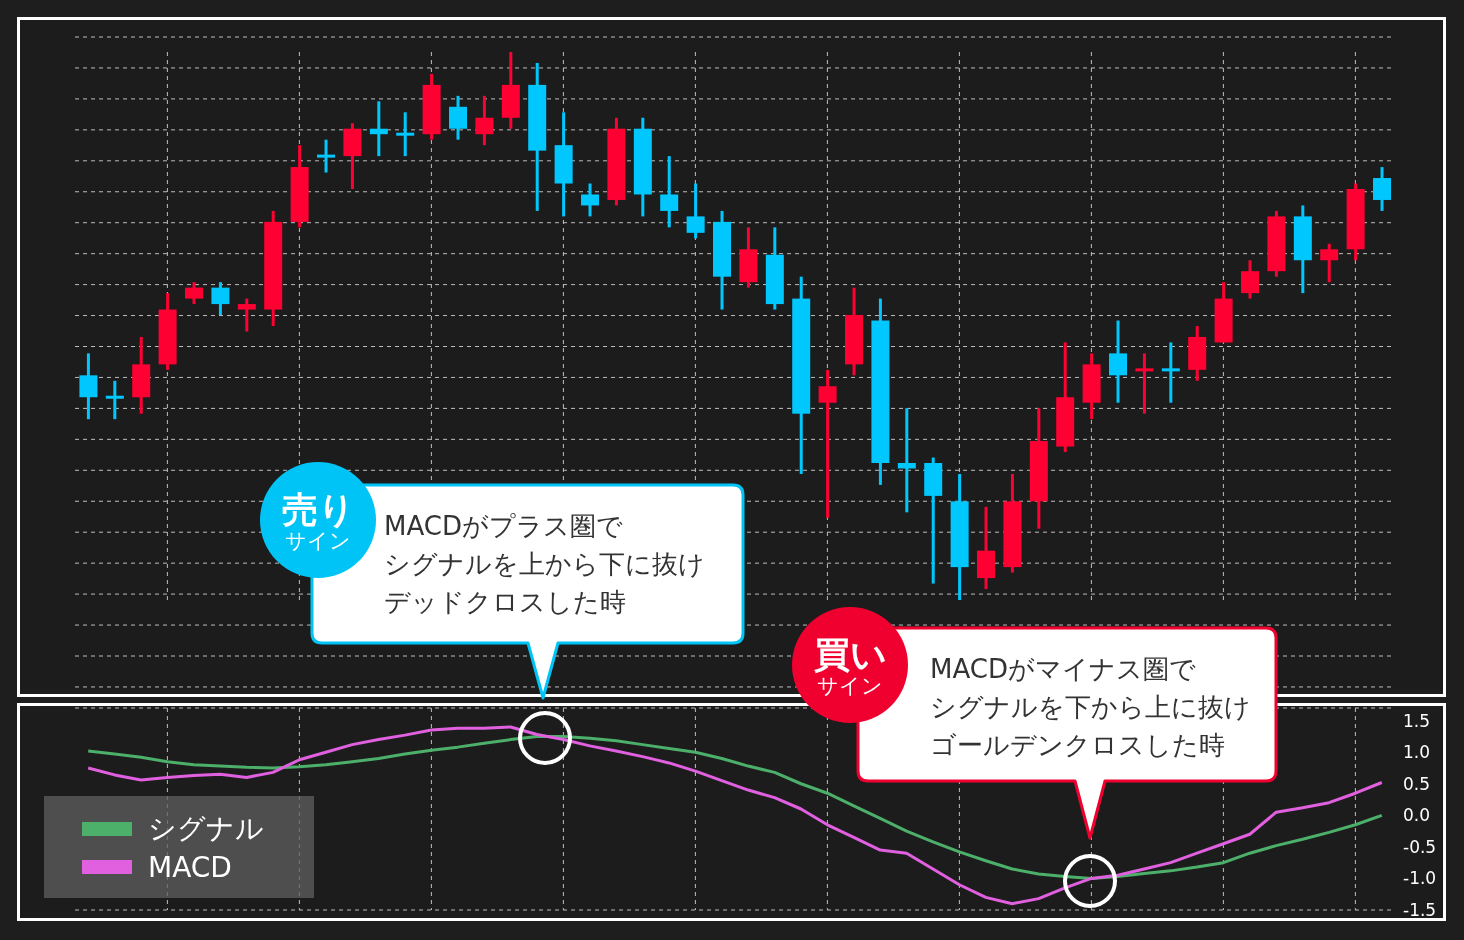 The height and width of the screenshot is (940, 1464). What do you see at coordinates (1063, 669) in the screenshot?
I see `text: MACDがマイナス圏で` at bounding box center [1063, 669].